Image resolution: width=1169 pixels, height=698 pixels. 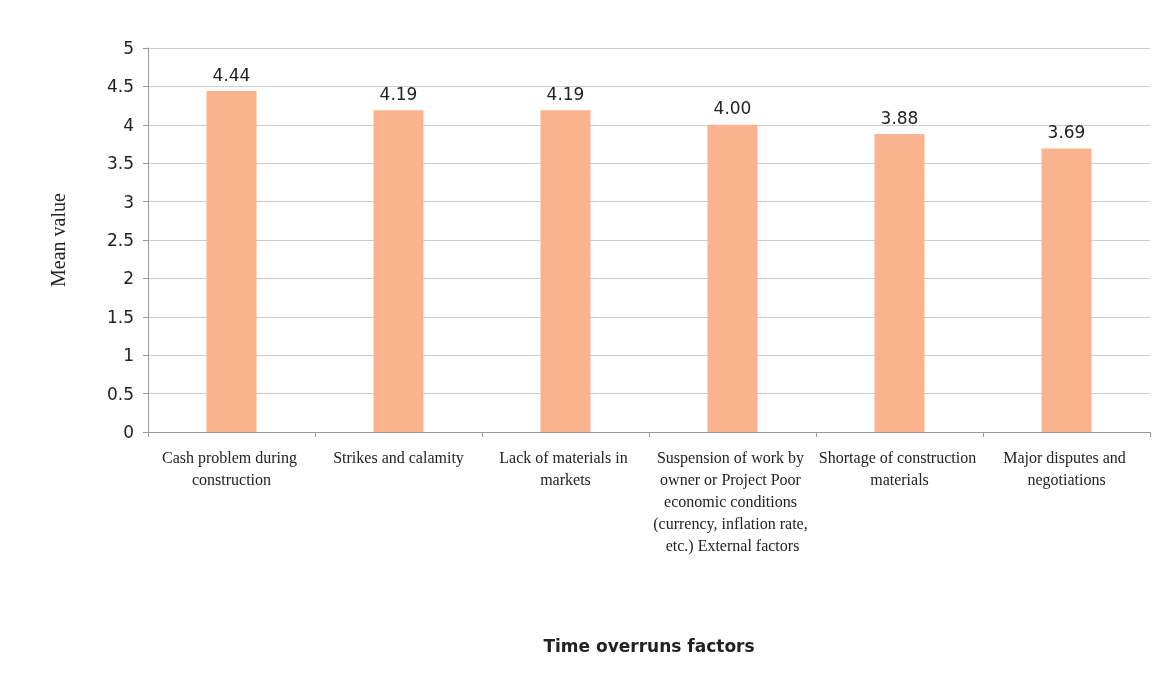 I want to click on x-tick-label: Cash problem during construction, so click(x=231, y=468).